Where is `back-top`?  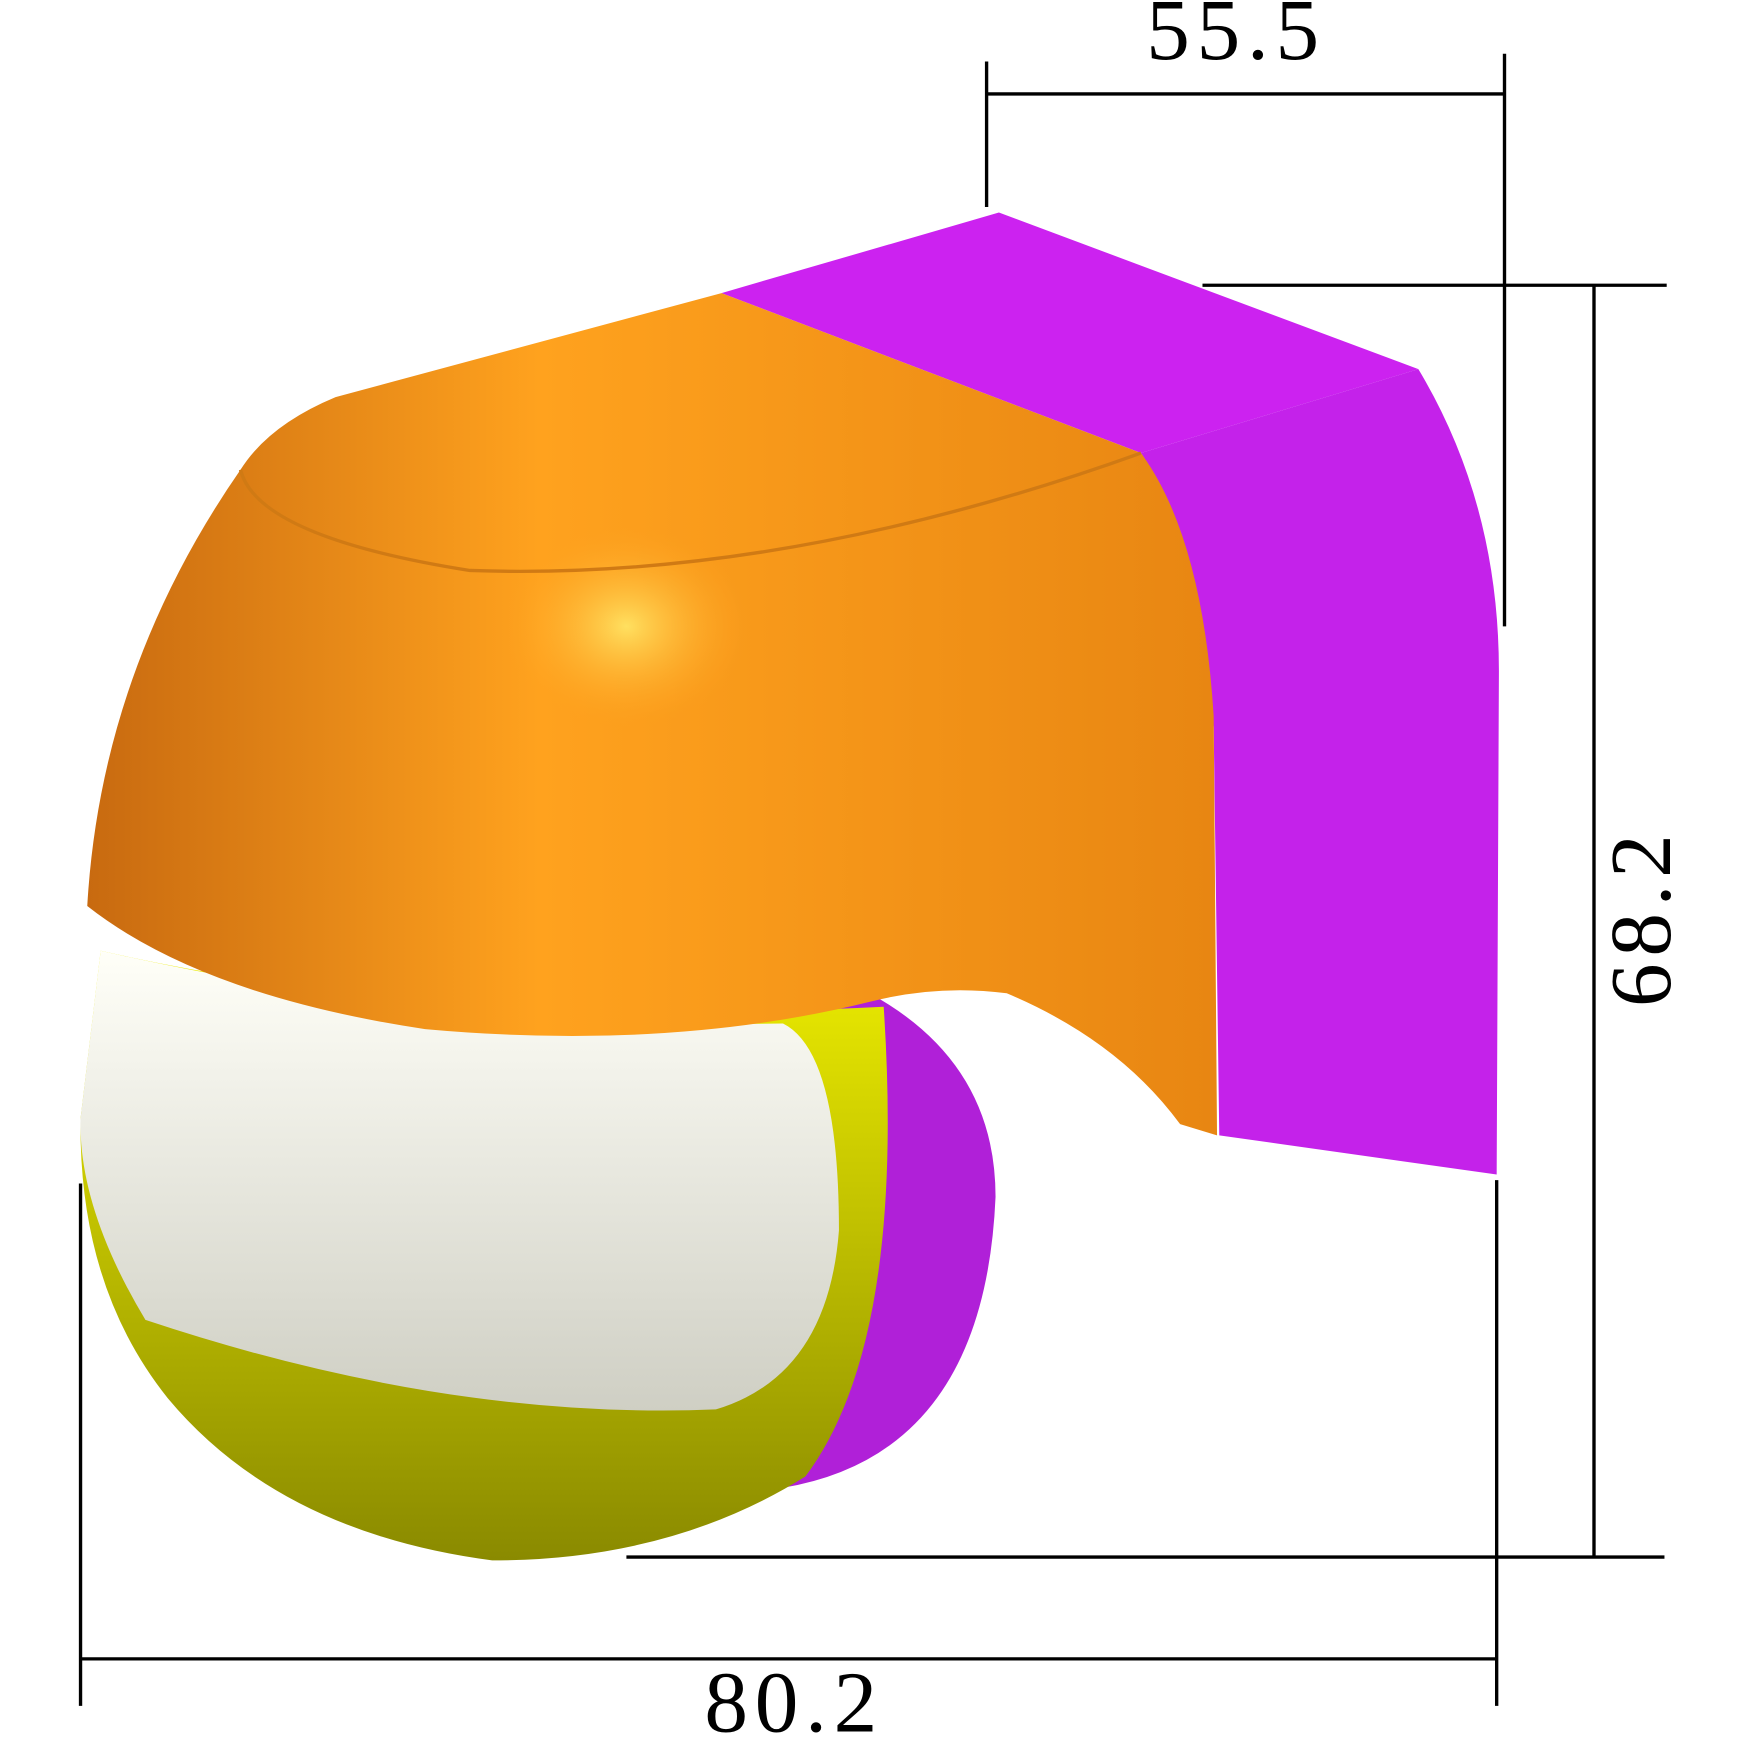 back-top is located at coordinates (1070, 333).